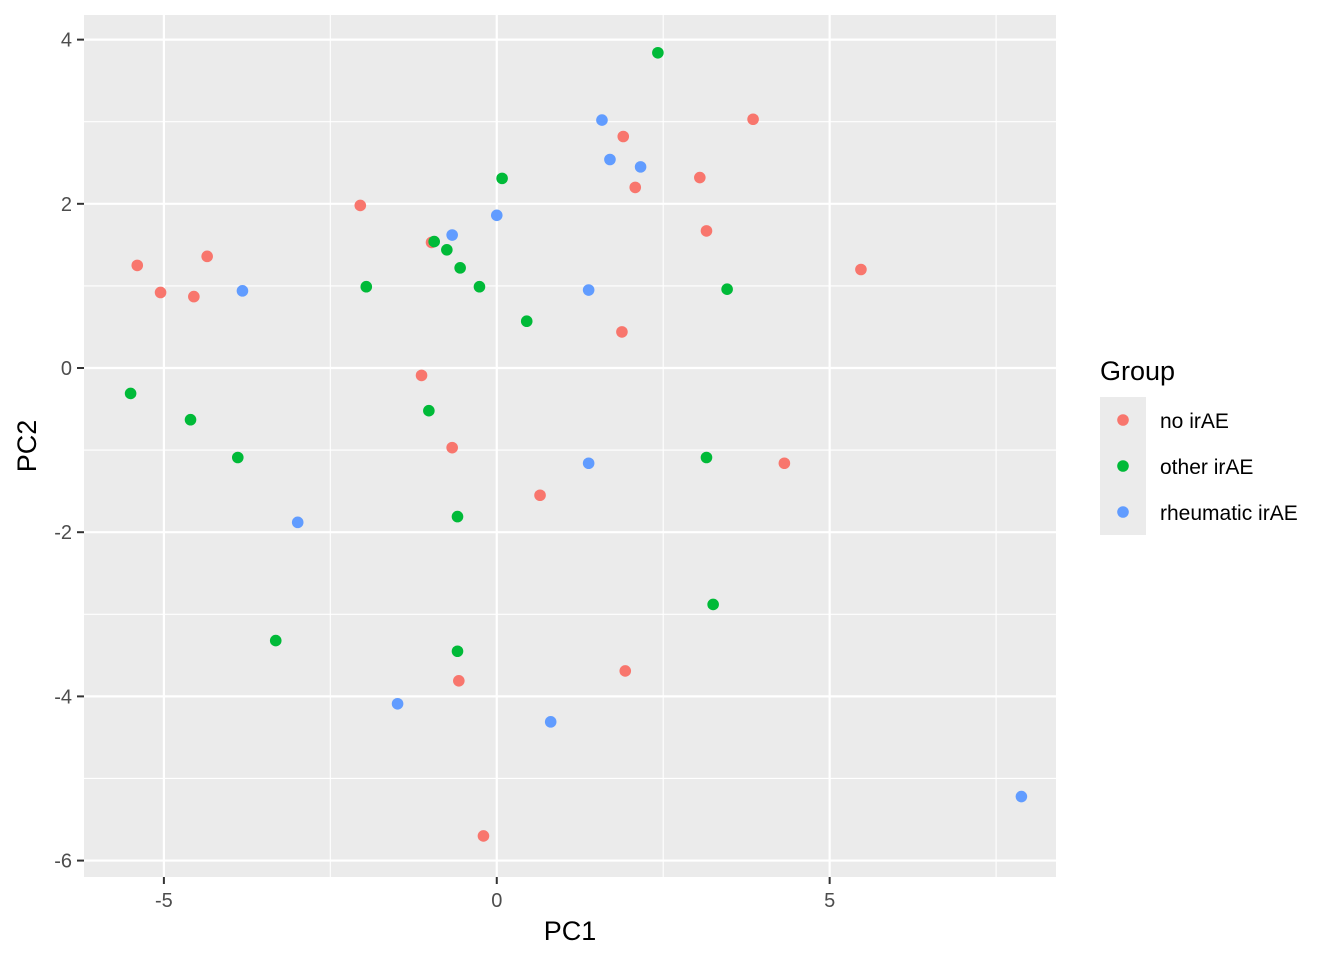 The width and height of the screenshot is (1344, 960). Describe the element at coordinates (63, 862) in the screenshot. I see `y-tick-label: -6` at that location.